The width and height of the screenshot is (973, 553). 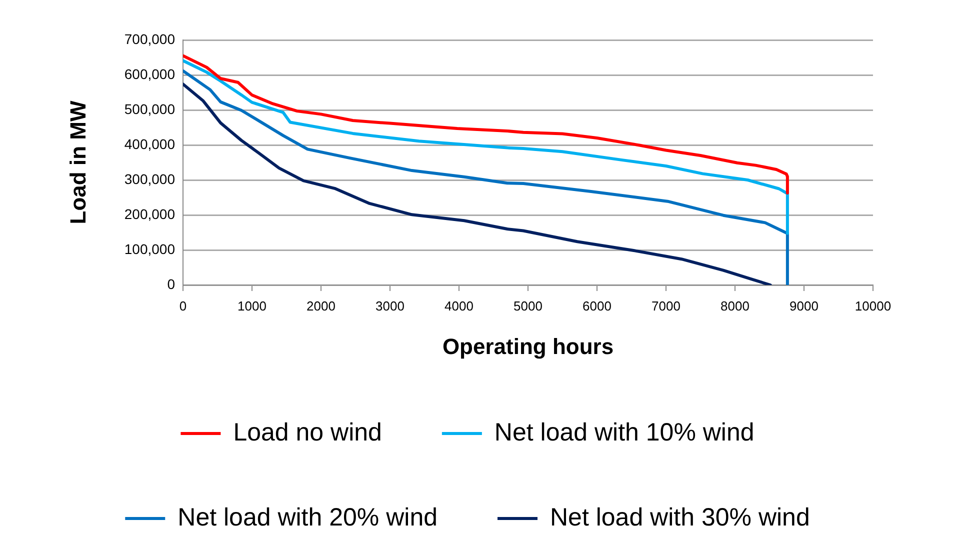 What do you see at coordinates (624, 432) in the screenshot?
I see `legend-label: Net load with 10% wind` at bounding box center [624, 432].